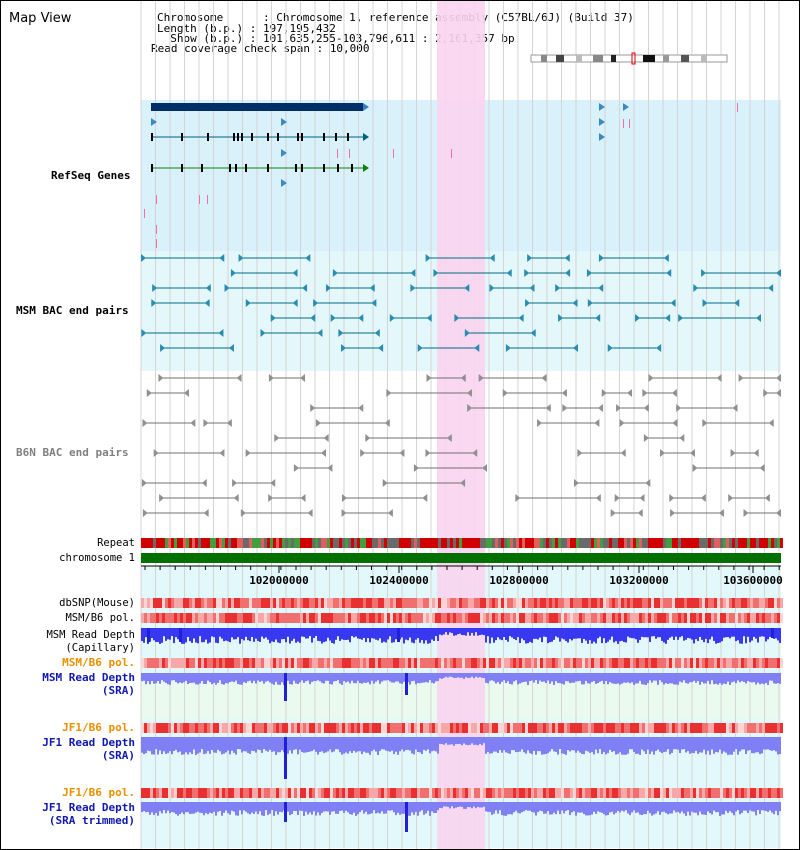 The width and height of the screenshot is (800, 850). I want to click on track-label-msm-bac: MSM BAC end pairs, so click(72, 310).